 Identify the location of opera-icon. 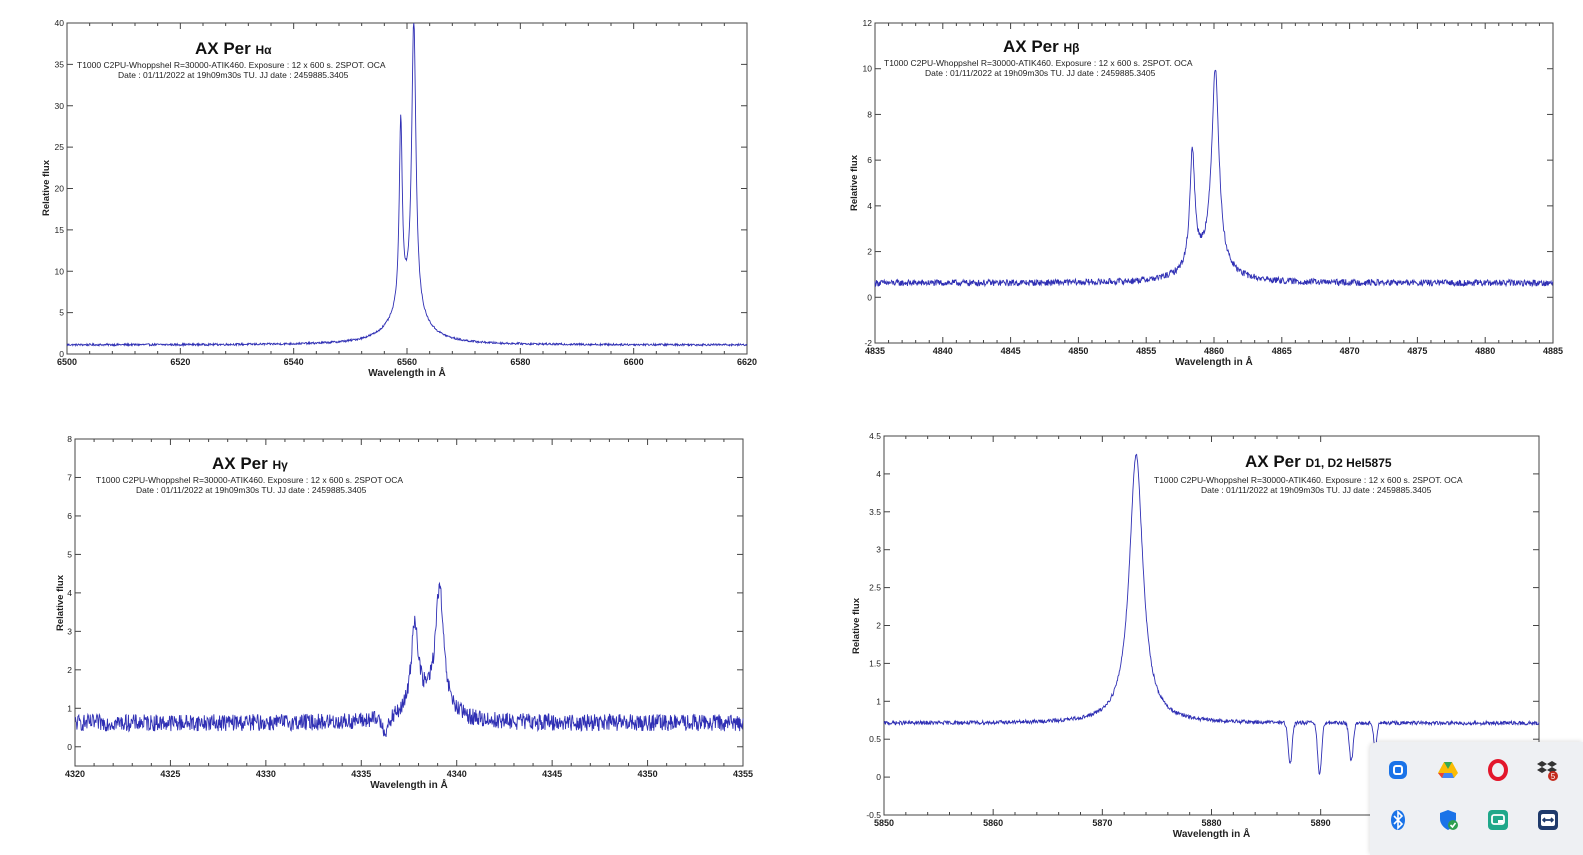
(1498, 770).